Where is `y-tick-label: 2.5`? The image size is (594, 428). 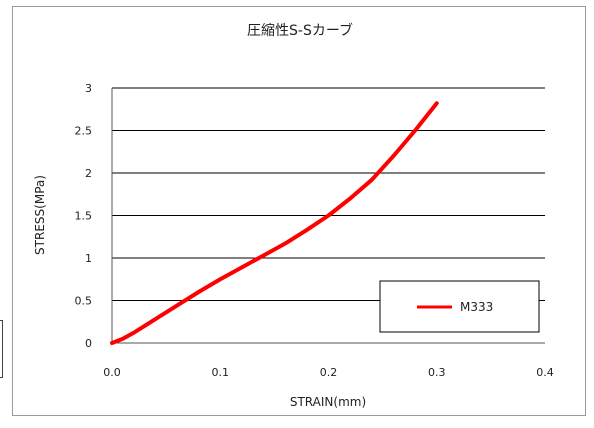 y-tick-label: 2.5 is located at coordinates (84, 131).